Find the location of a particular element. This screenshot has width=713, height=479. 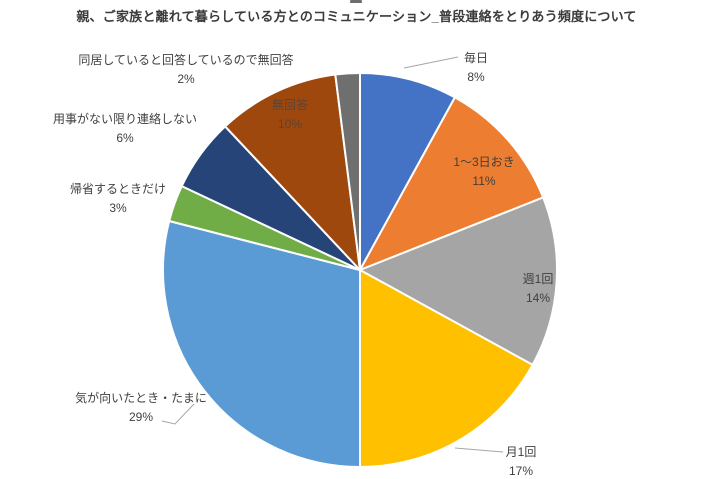

slice-pct-text: 17% is located at coordinates (521, 471).